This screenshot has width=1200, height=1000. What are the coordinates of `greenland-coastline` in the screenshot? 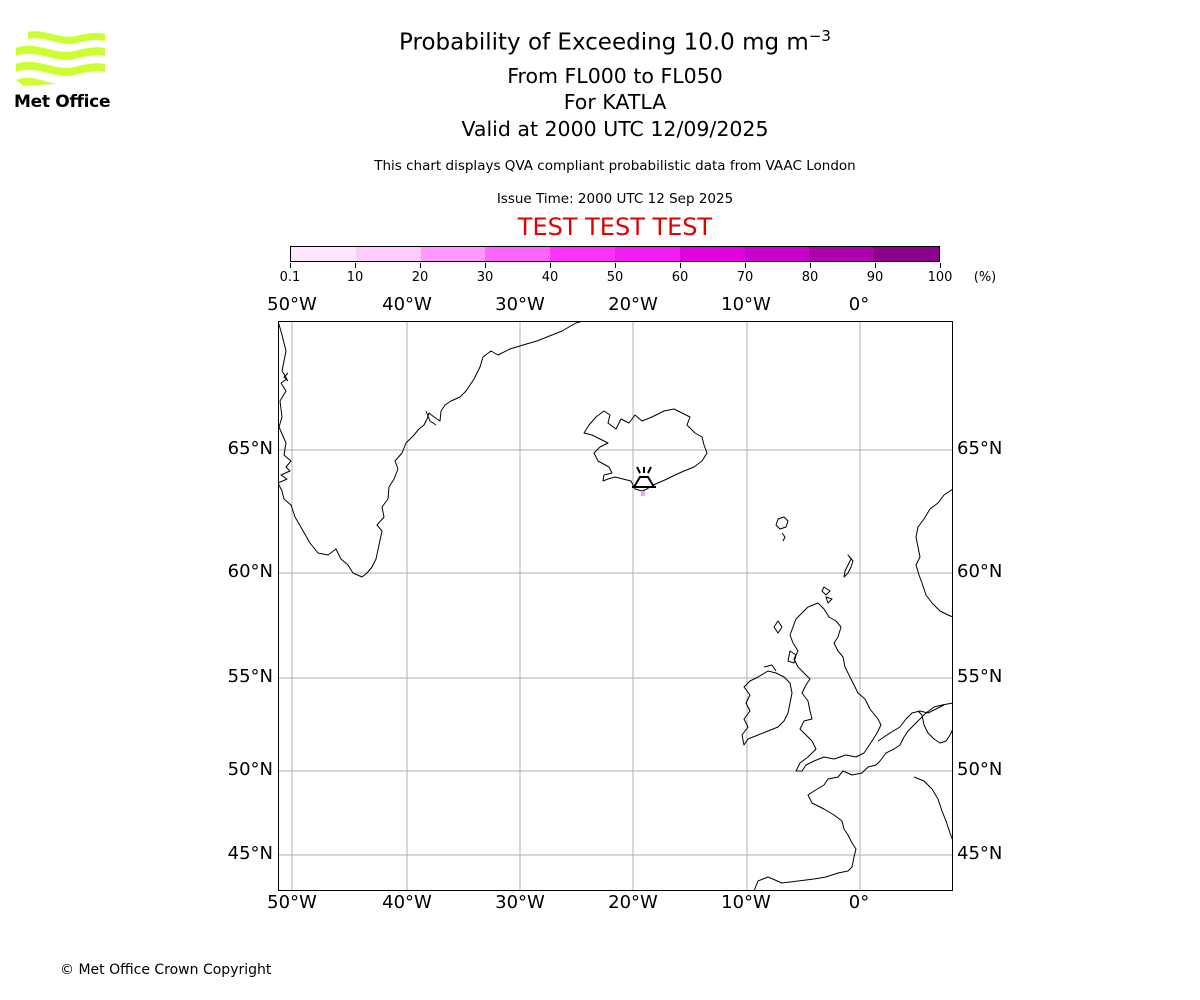 It's located at (431, 449).